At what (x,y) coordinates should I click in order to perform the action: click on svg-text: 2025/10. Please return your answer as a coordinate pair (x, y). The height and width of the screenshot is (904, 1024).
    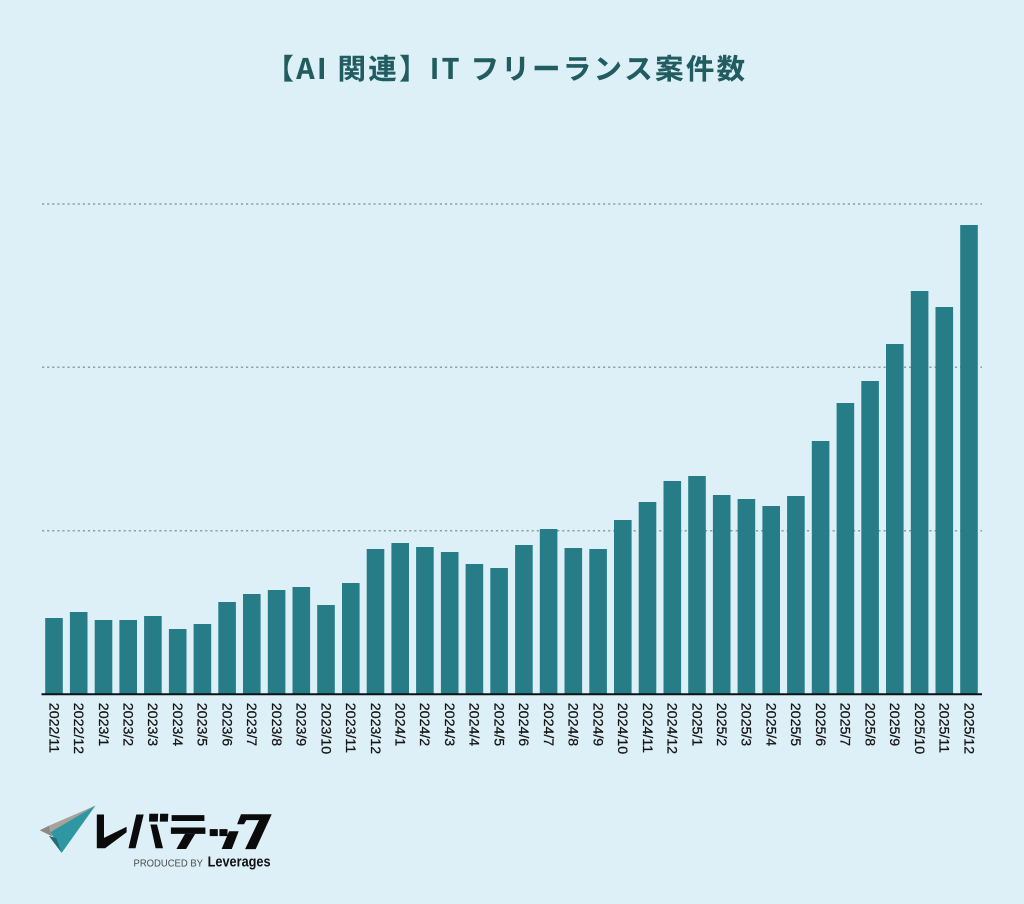
    Looking at the image, I should click on (919, 728).